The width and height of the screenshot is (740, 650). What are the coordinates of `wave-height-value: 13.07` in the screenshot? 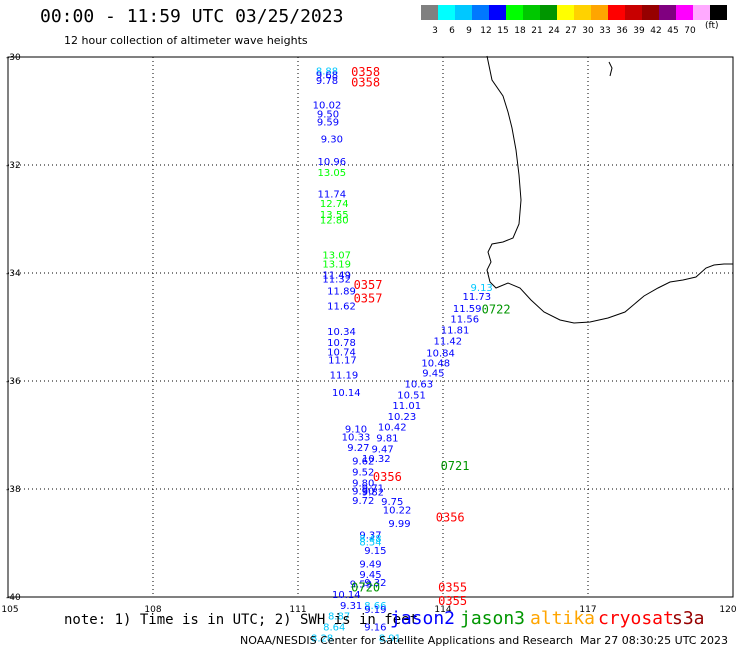 It's located at (336, 255).